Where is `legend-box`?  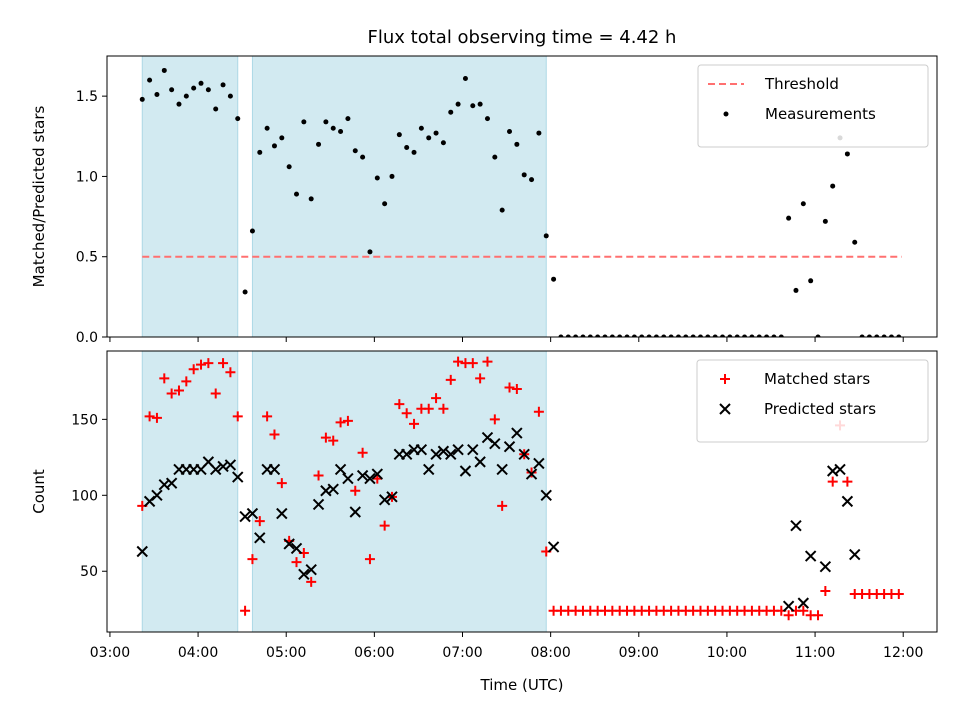
legend-box is located at coordinates (813, 106).